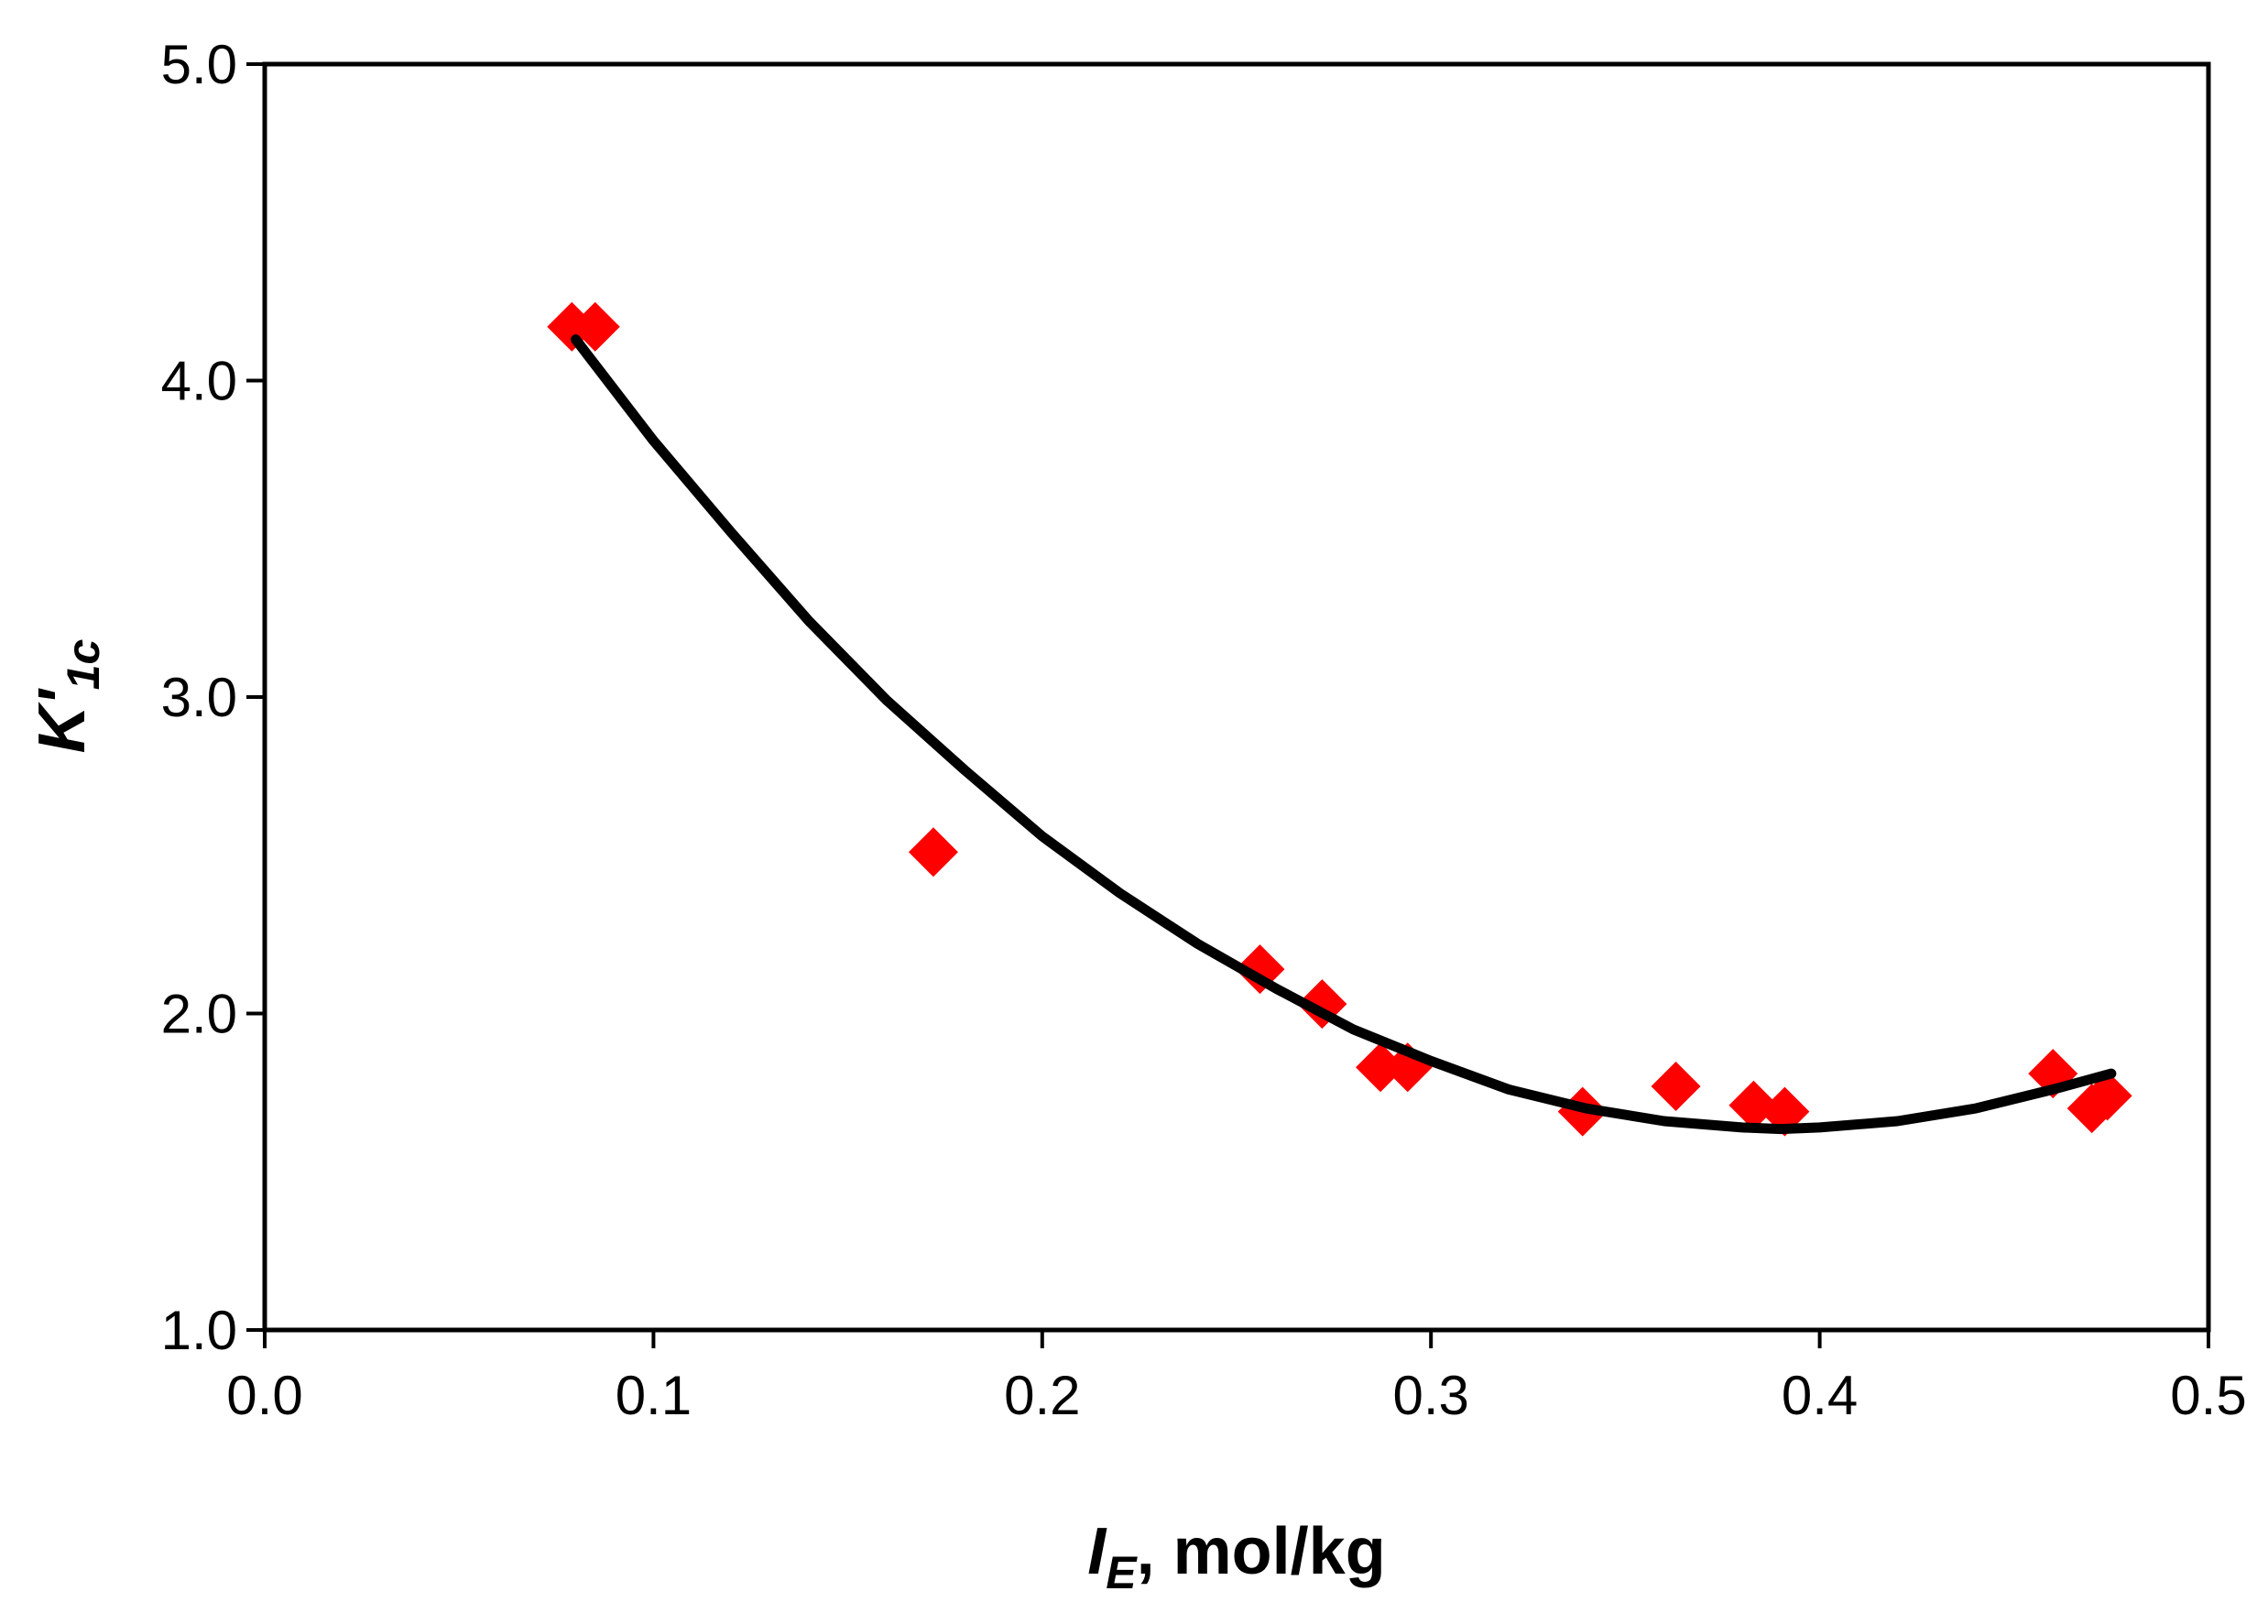  I want to click on x-tick-label: 0.2, so click(1042, 1395).